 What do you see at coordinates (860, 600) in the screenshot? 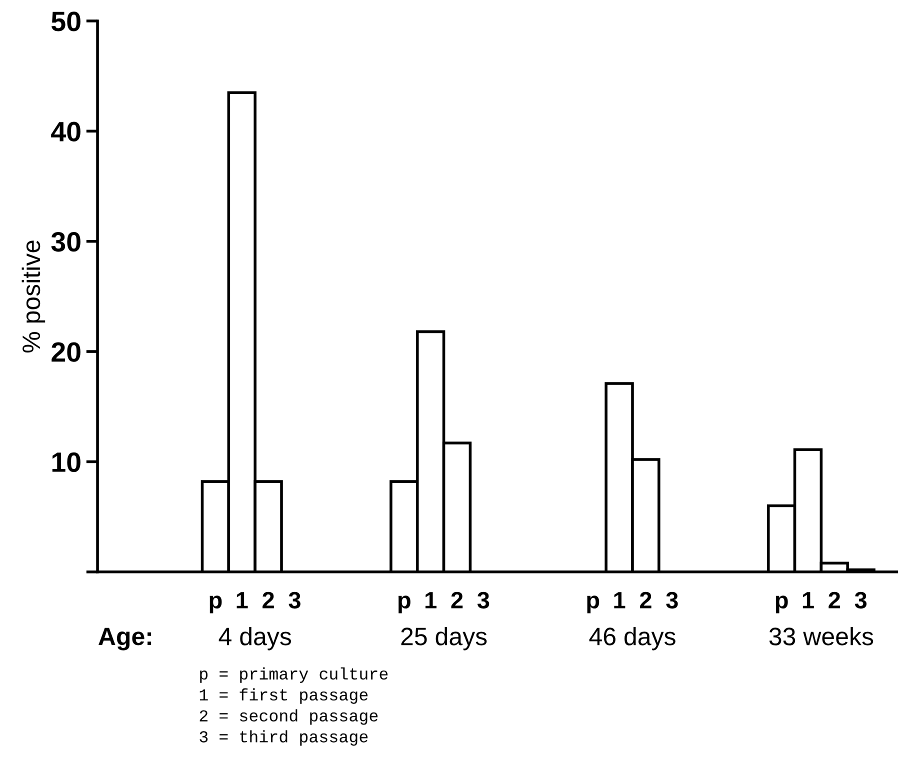
I see `series-label: 3` at bounding box center [860, 600].